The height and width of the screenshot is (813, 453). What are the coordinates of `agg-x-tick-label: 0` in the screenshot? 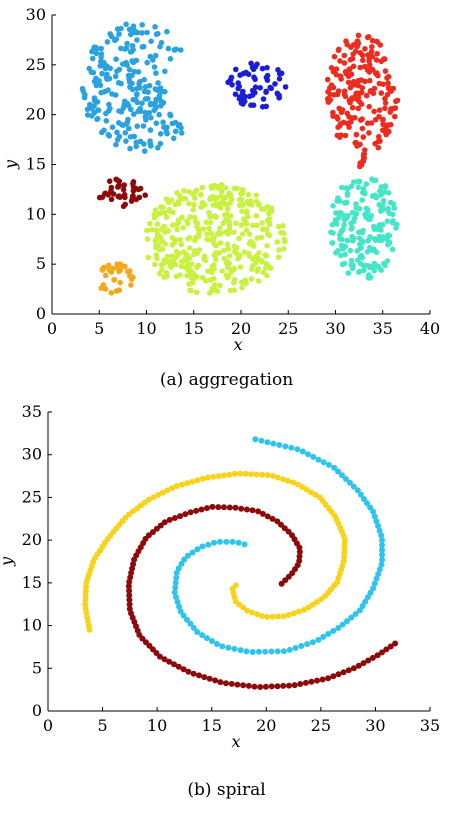 It's located at (52, 328).